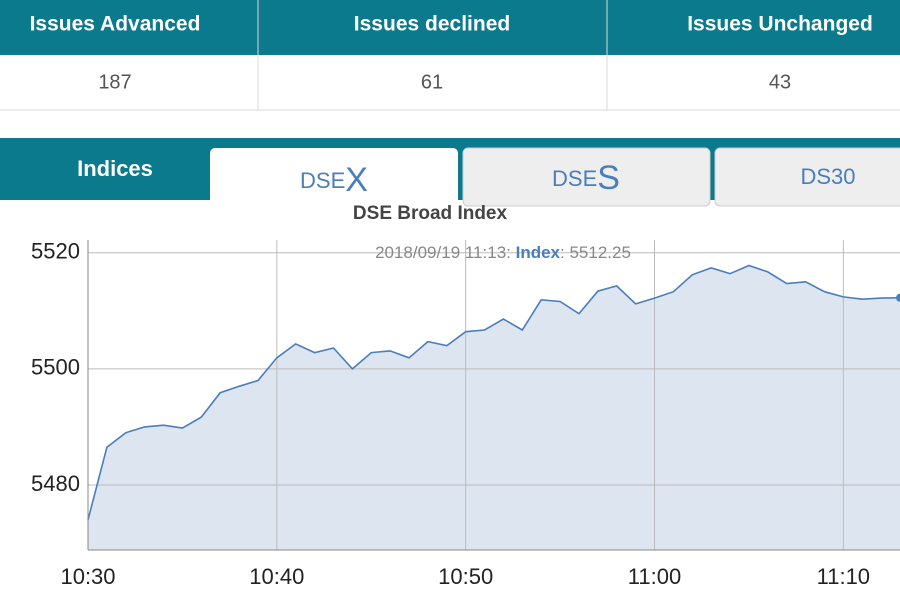 This screenshot has height=605, width=900. I want to click on header-cell: Issues Unchanged, so click(780, 24).